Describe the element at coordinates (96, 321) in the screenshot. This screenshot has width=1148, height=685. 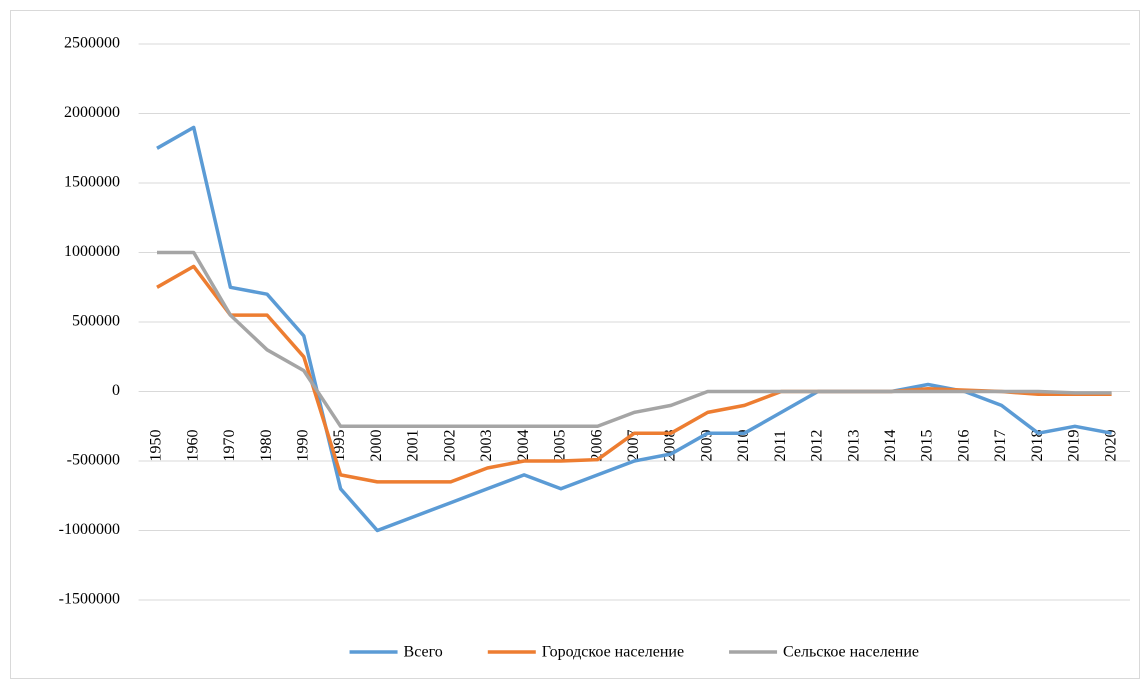
I see `y-tick-label: 500000` at that location.